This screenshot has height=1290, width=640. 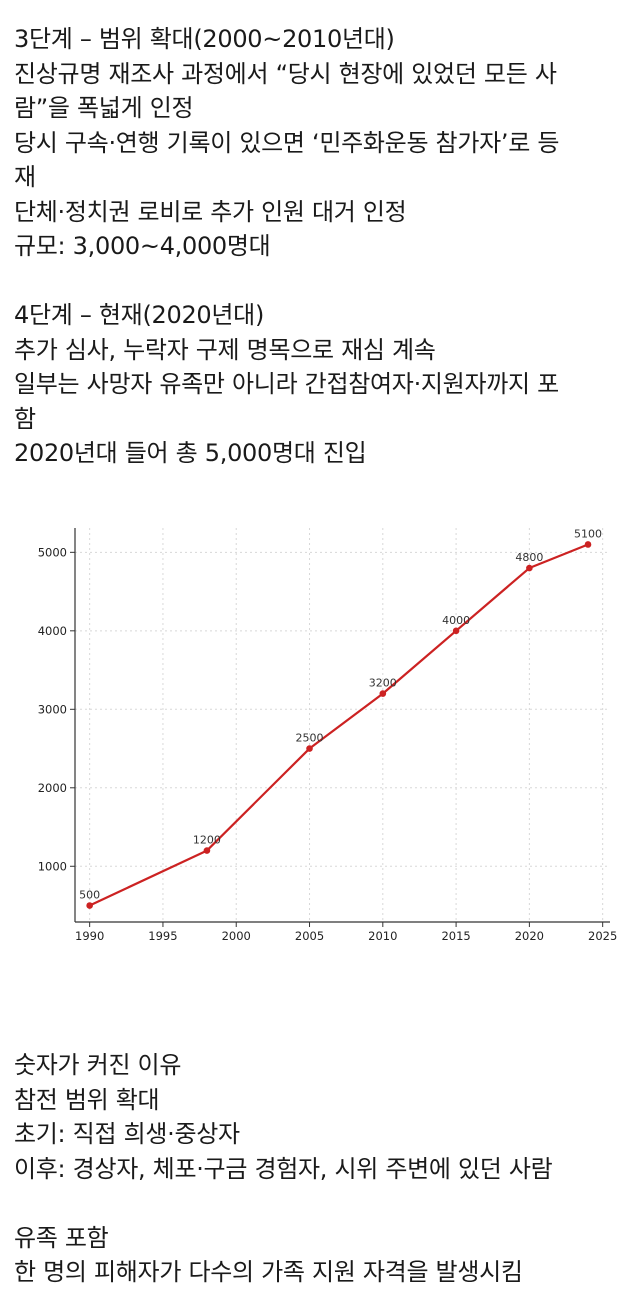 What do you see at coordinates (98, 1065) in the screenshot?
I see `text-line: 숫자가 커진 이유` at bounding box center [98, 1065].